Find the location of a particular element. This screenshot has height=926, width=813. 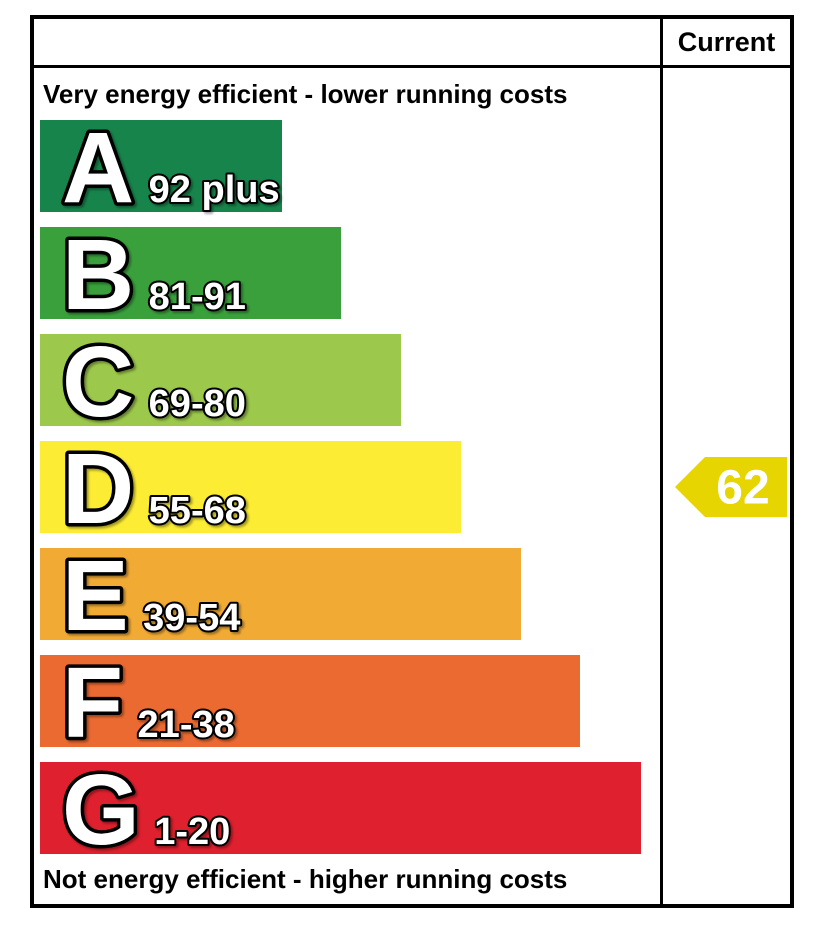

svg-text: G 1-20 is located at coordinates (146, 810).